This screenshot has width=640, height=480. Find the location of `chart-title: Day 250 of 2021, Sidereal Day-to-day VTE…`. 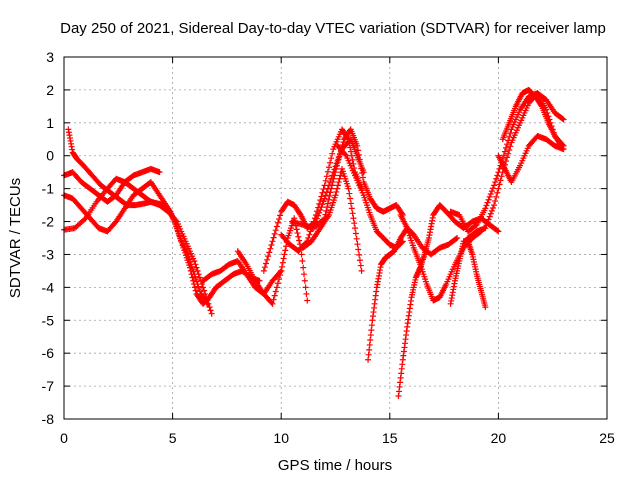

chart-title: Day 250 of 2021, Sidereal Day-to-day VTE… is located at coordinates (333, 28).